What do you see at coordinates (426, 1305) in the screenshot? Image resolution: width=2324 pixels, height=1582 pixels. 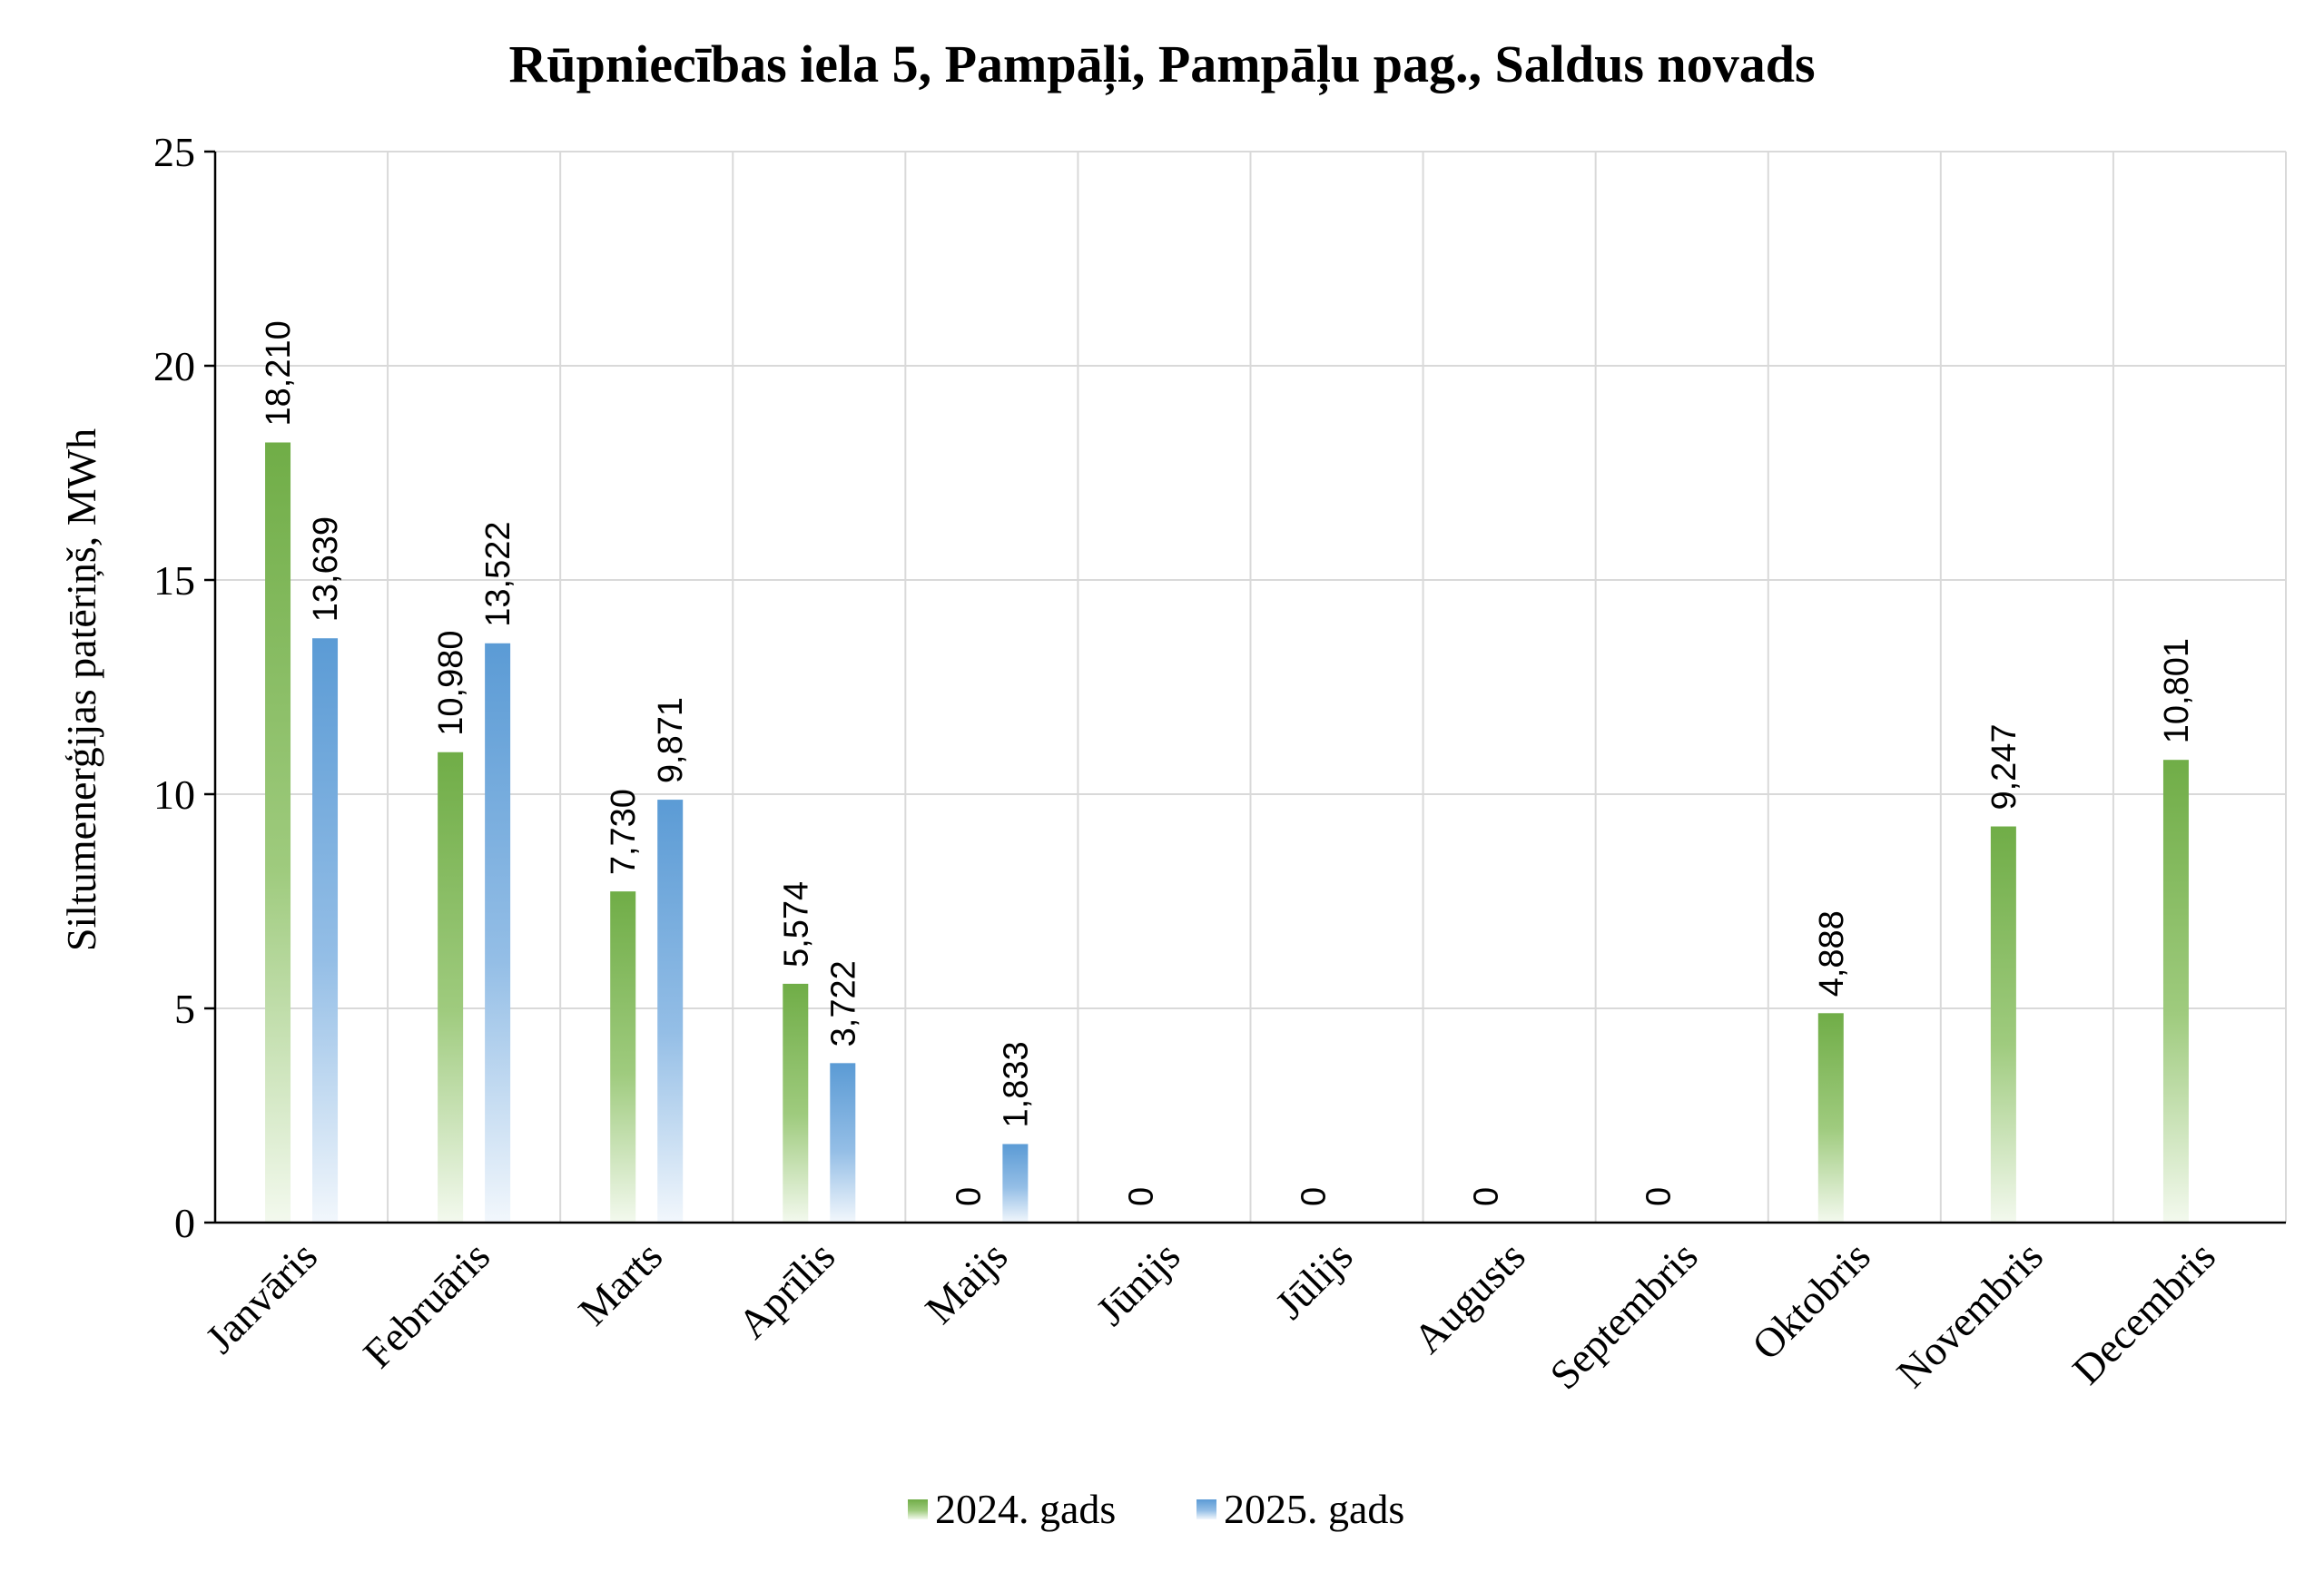 I see `x-category-label: Februāris` at bounding box center [426, 1305].